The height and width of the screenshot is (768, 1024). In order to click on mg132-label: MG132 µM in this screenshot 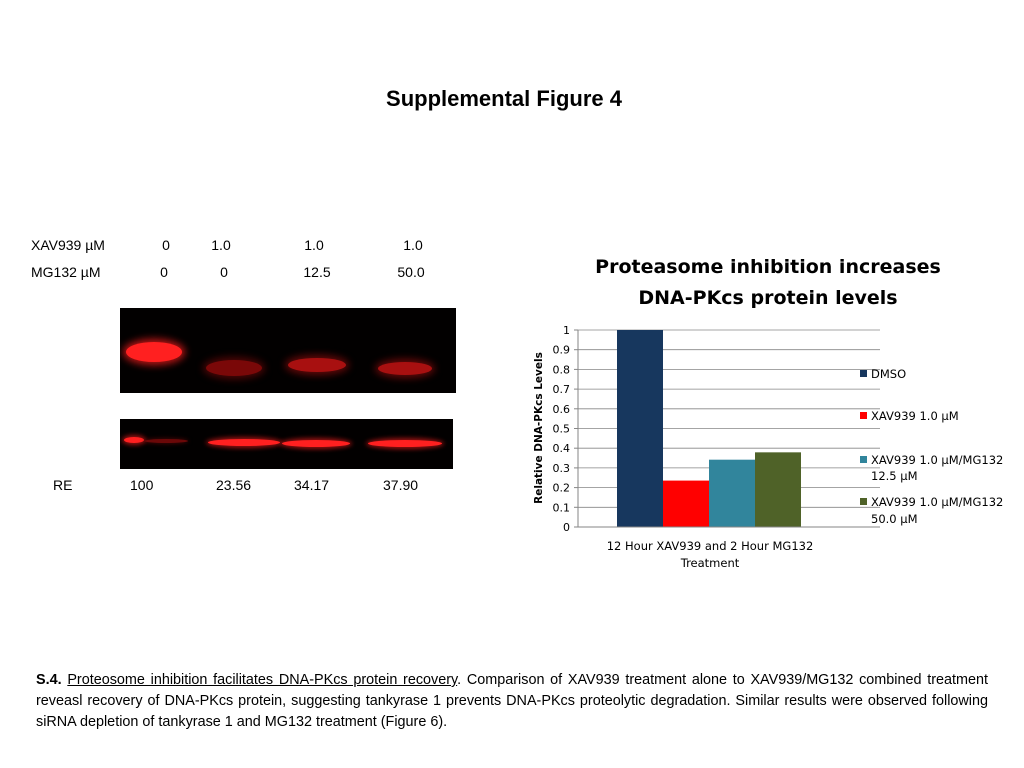, I will do `click(66, 272)`.